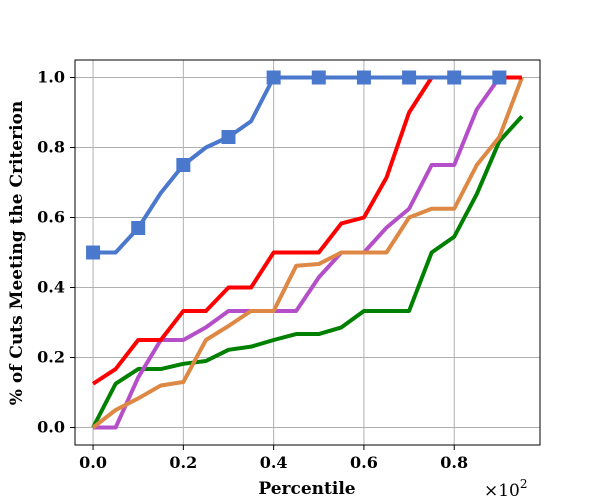 The width and height of the screenshot is (600, 500). Describe the element at coordinates (51, 77) in the screenshot. I see `y-tick-label: 1.0` at that location.